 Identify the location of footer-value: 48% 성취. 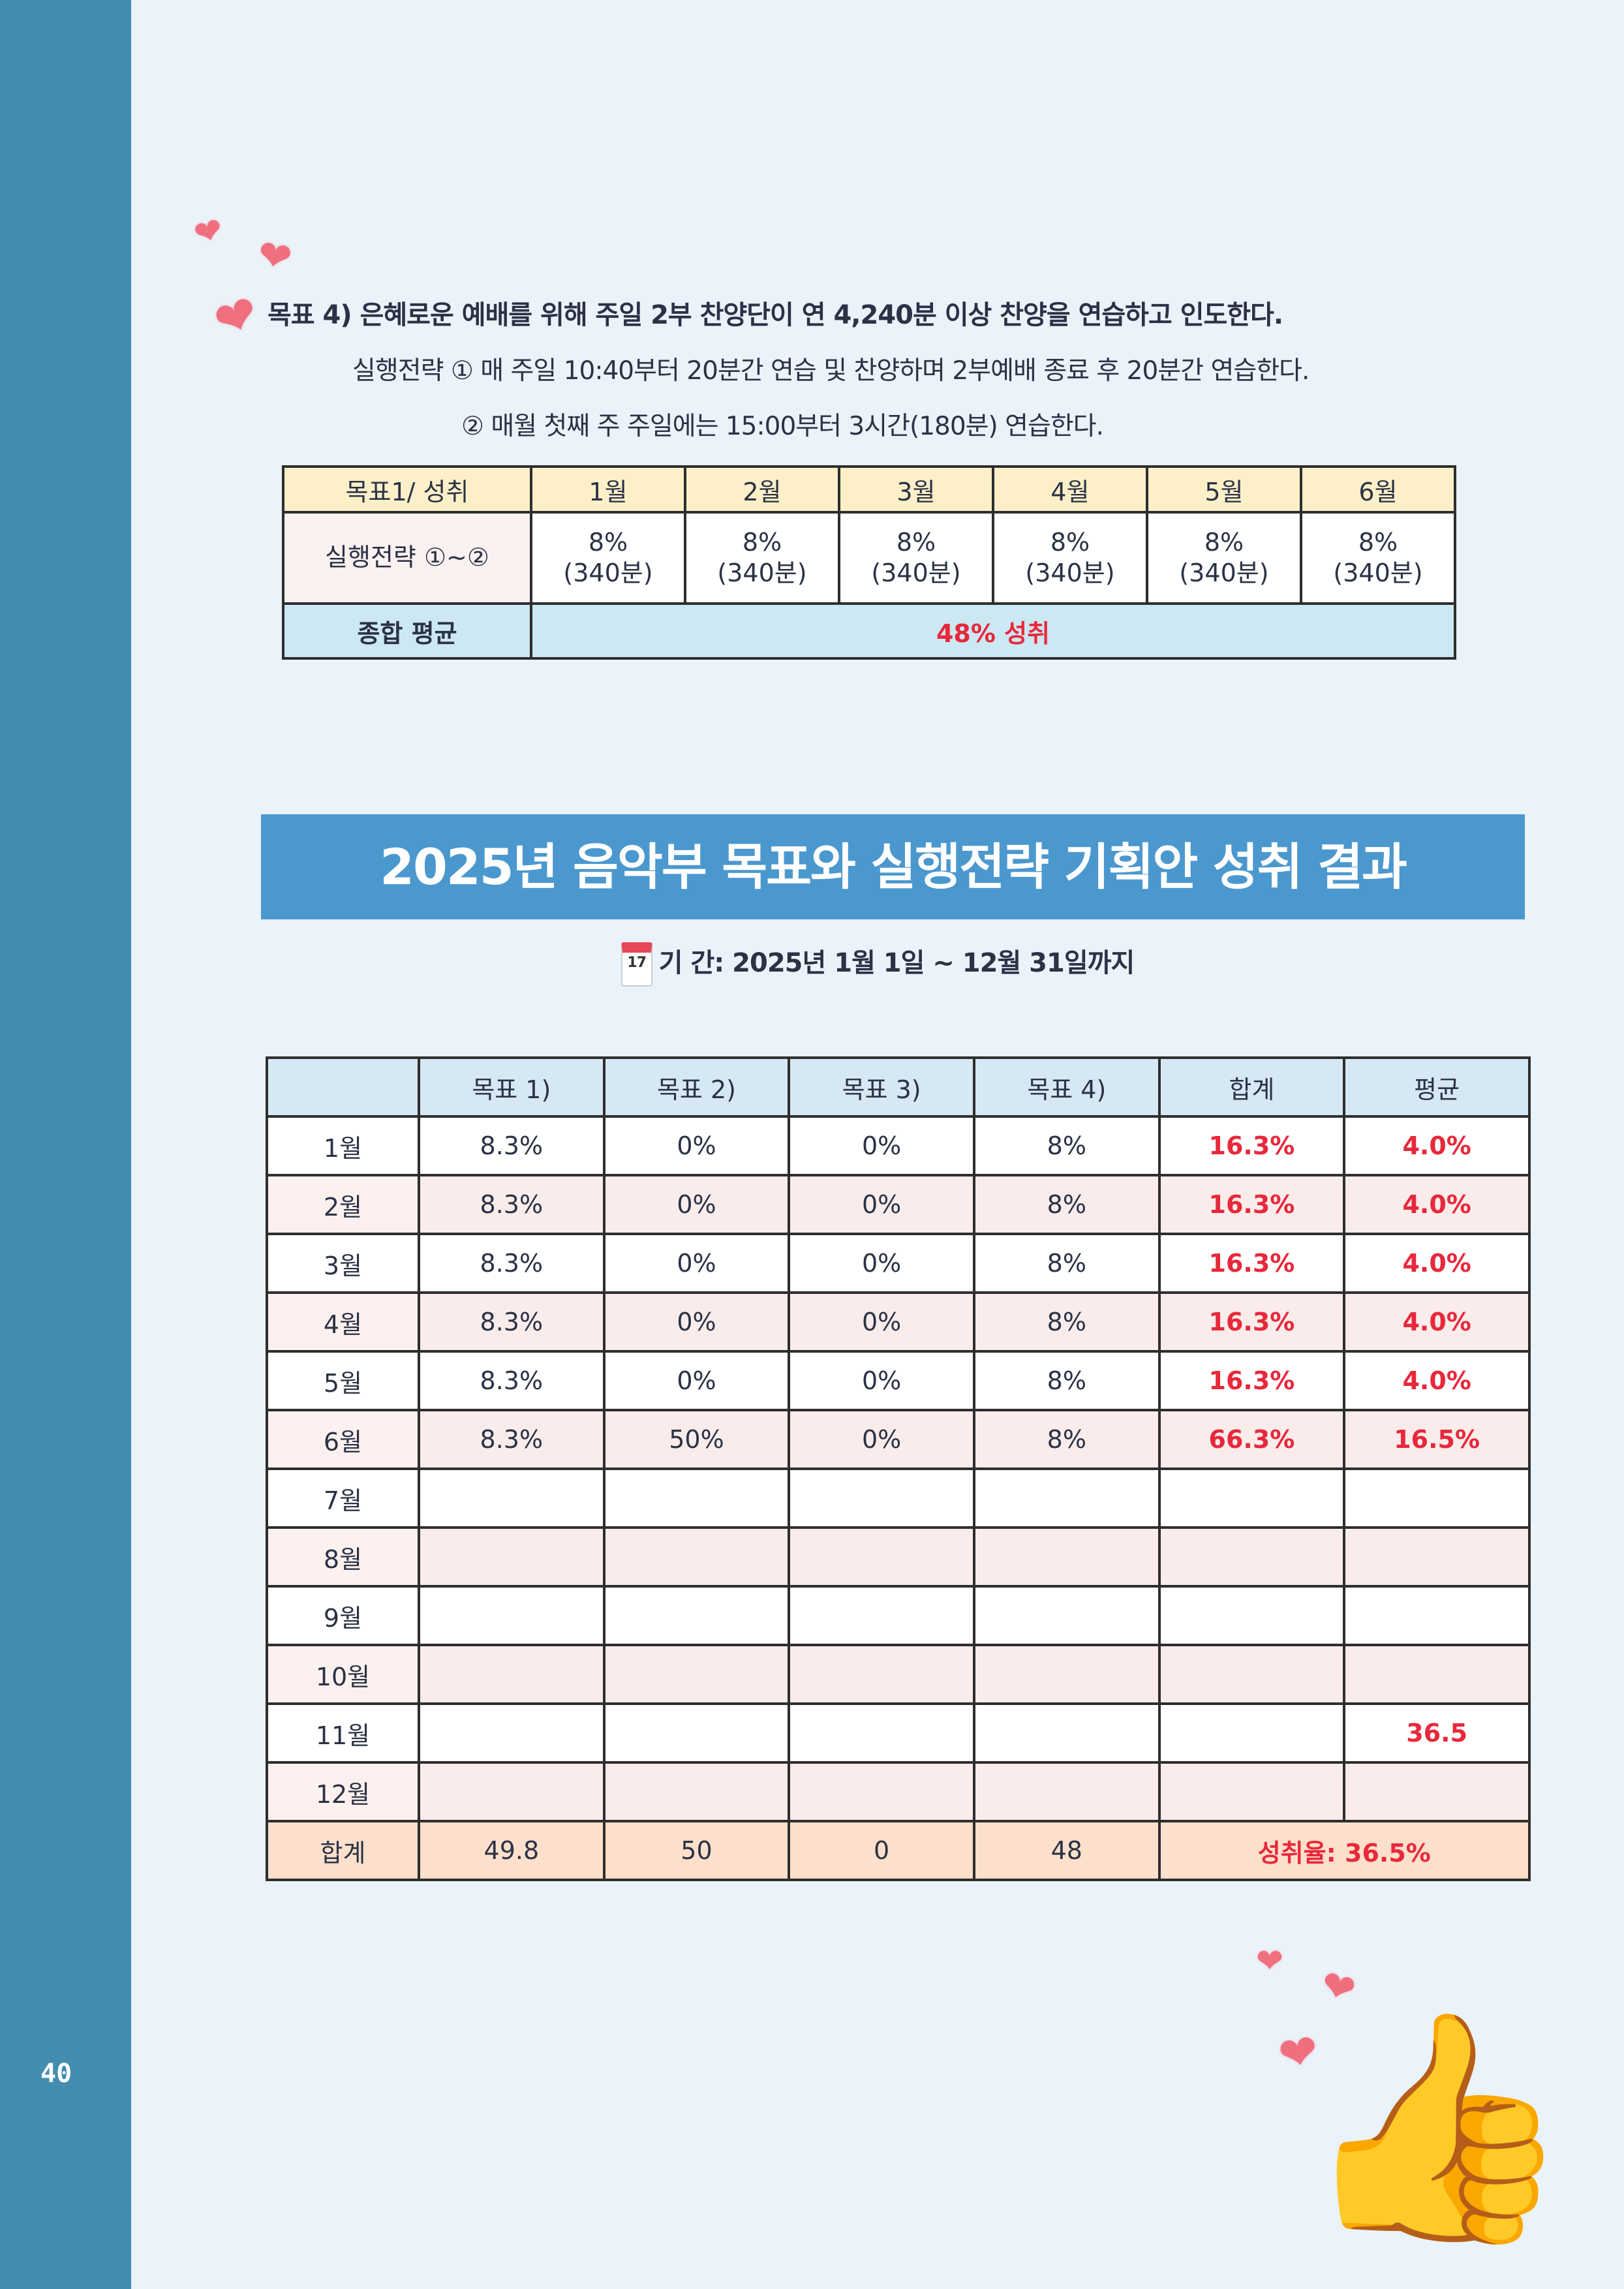
(993, 631).